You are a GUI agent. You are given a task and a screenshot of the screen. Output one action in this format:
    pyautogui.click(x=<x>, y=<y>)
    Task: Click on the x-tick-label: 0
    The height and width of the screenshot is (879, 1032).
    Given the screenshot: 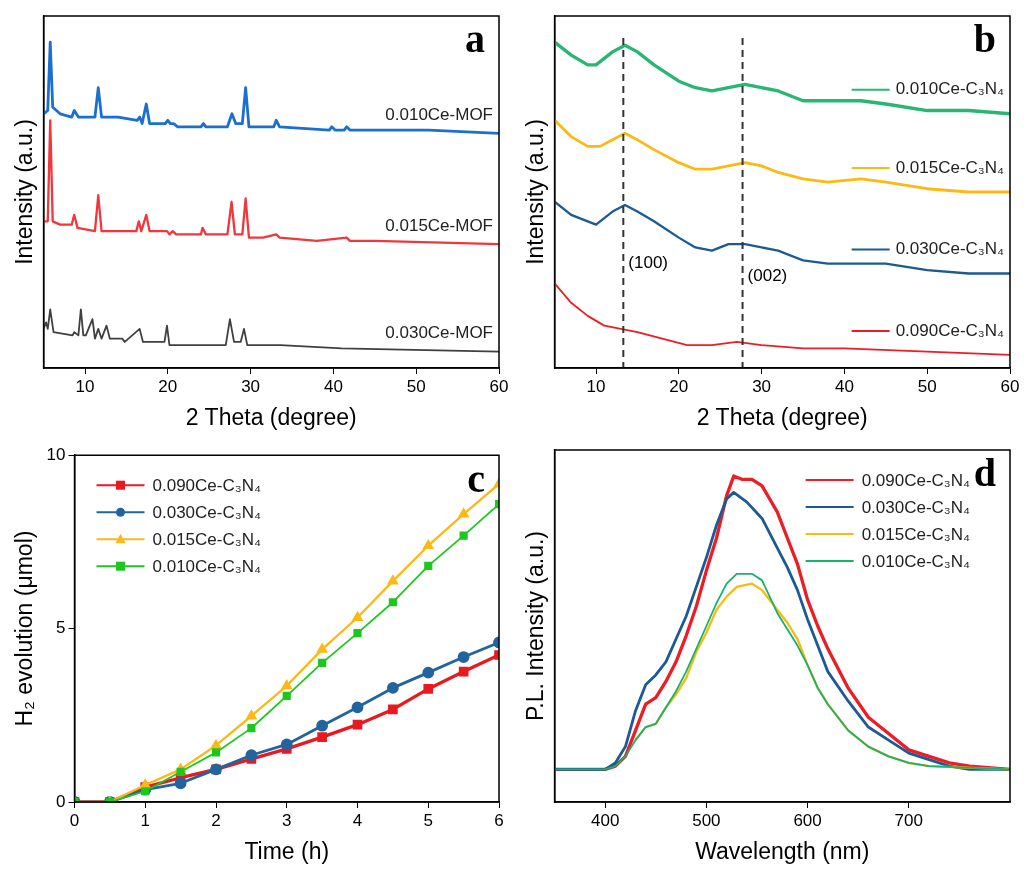 What is the action you would take?
    pyautogui.click(x=74, y=820)
    